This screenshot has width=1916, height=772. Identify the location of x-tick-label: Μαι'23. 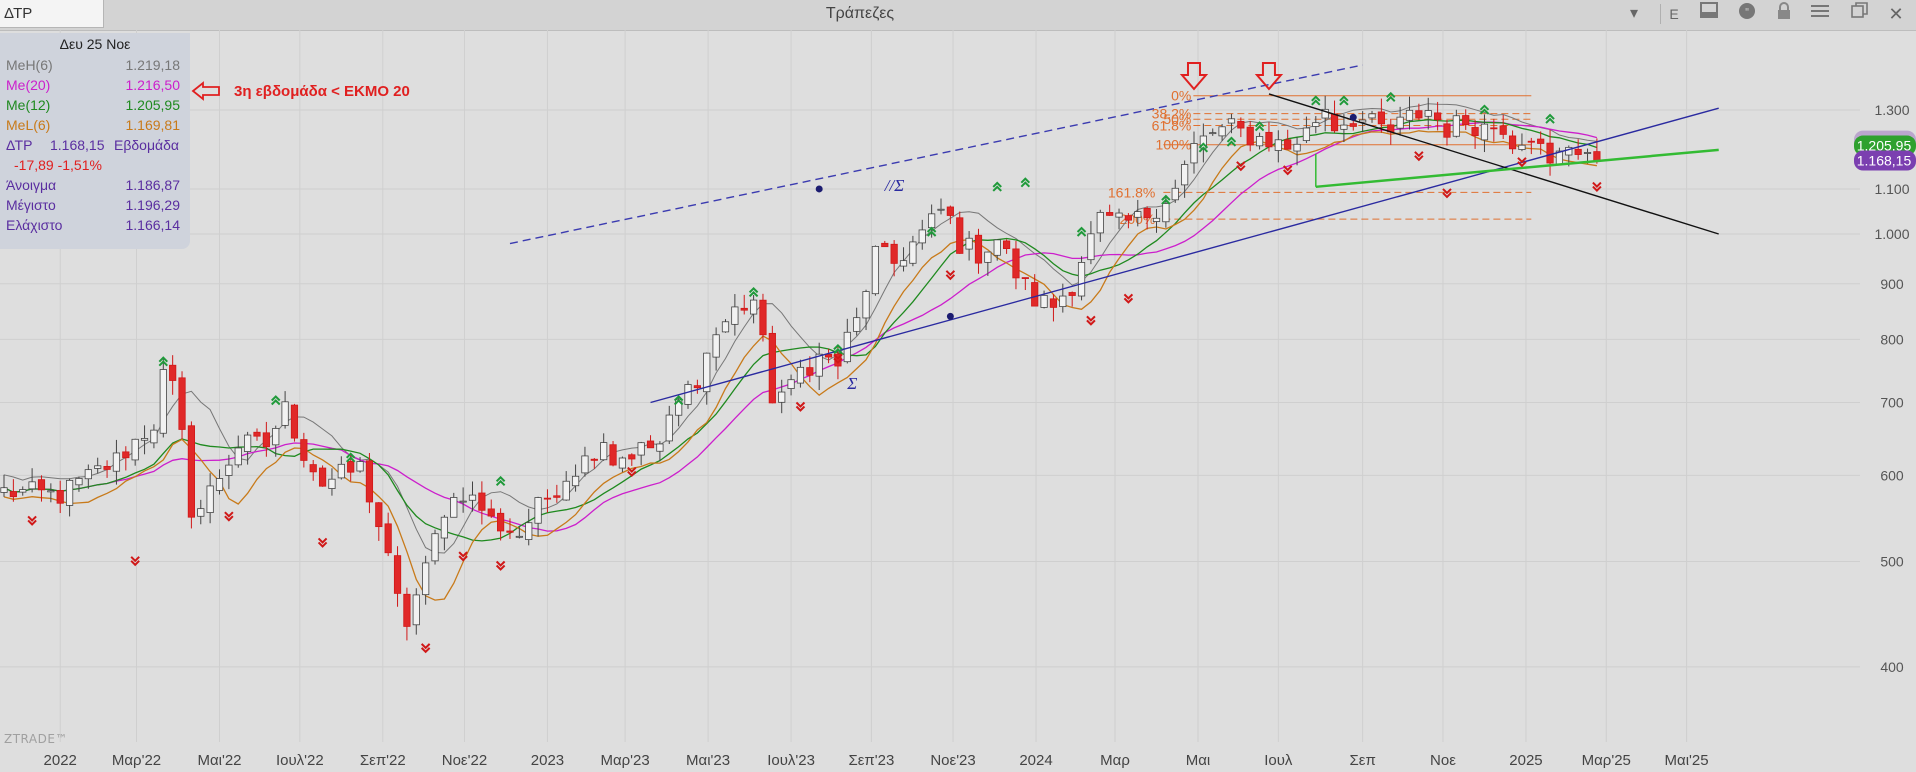
(708, 760).